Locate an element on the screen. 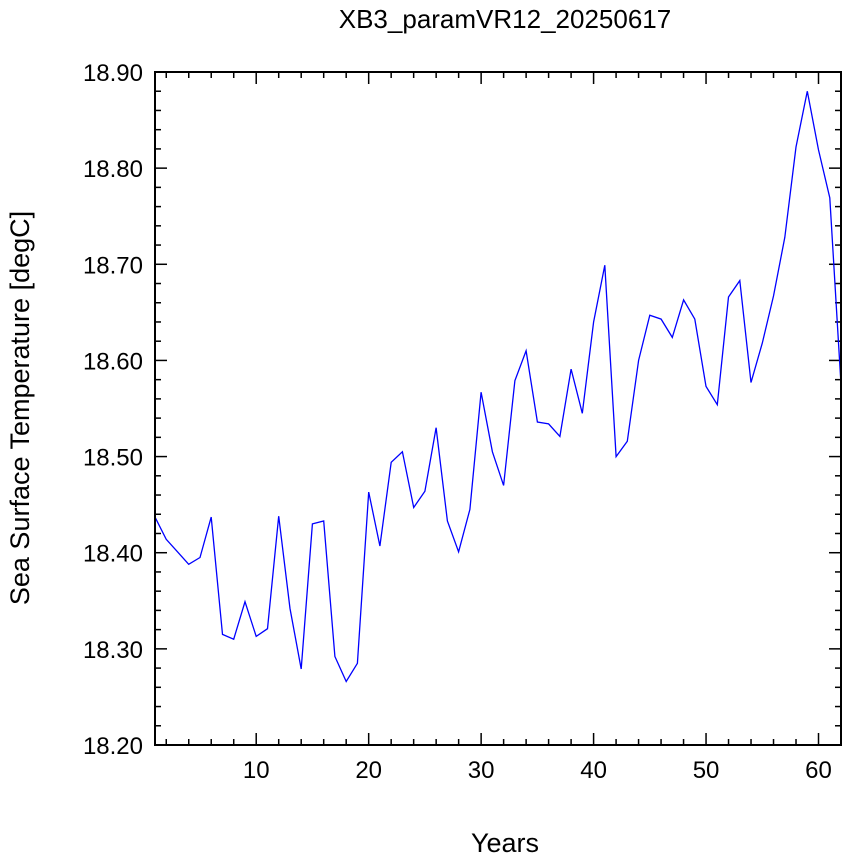  x-tick-labels: 10 20 30 40 50 60 is located at coordinates (537, 770).